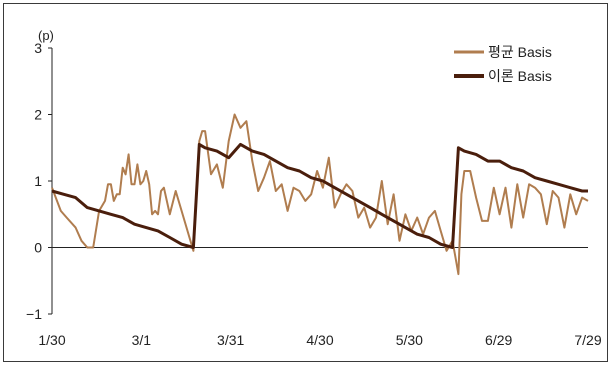 This screenshot has width=613, height=367. Describe the element at coordinates (34, 314) in the screenshot. I see `y-tick-label: −1` at that location.